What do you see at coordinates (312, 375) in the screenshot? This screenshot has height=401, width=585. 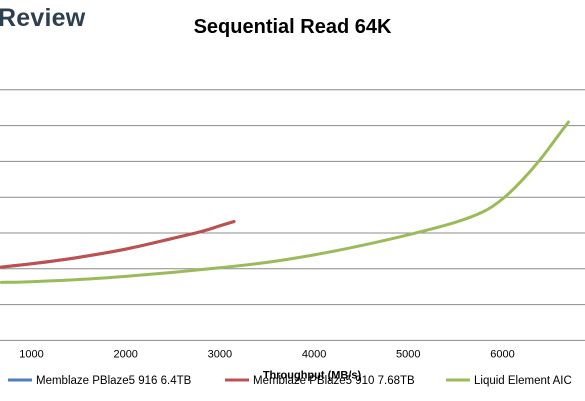 I see `x-axis-title: Throughput (MB/s)` at bounding box center [312, 375].